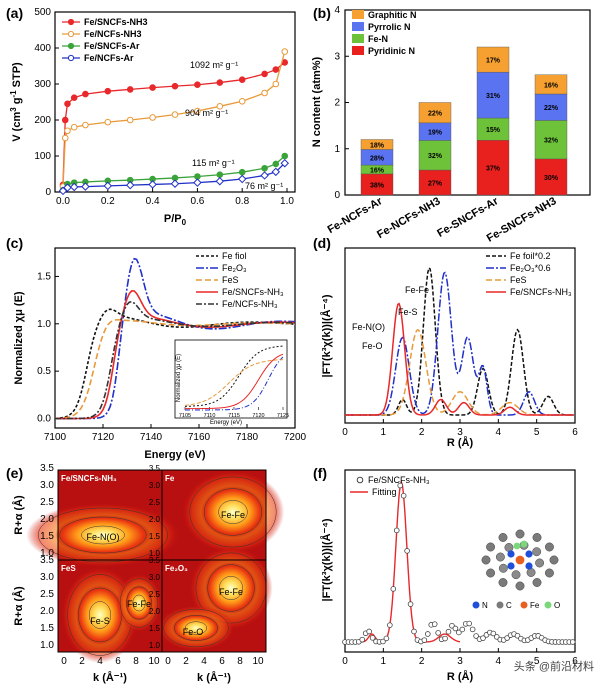 The width and height of the screenshot is (600, 687). Describe the element at coordinates (226, 423) in the screenshot. I see `panel-c-inset-xlabel: Energy (eV)` at that location.